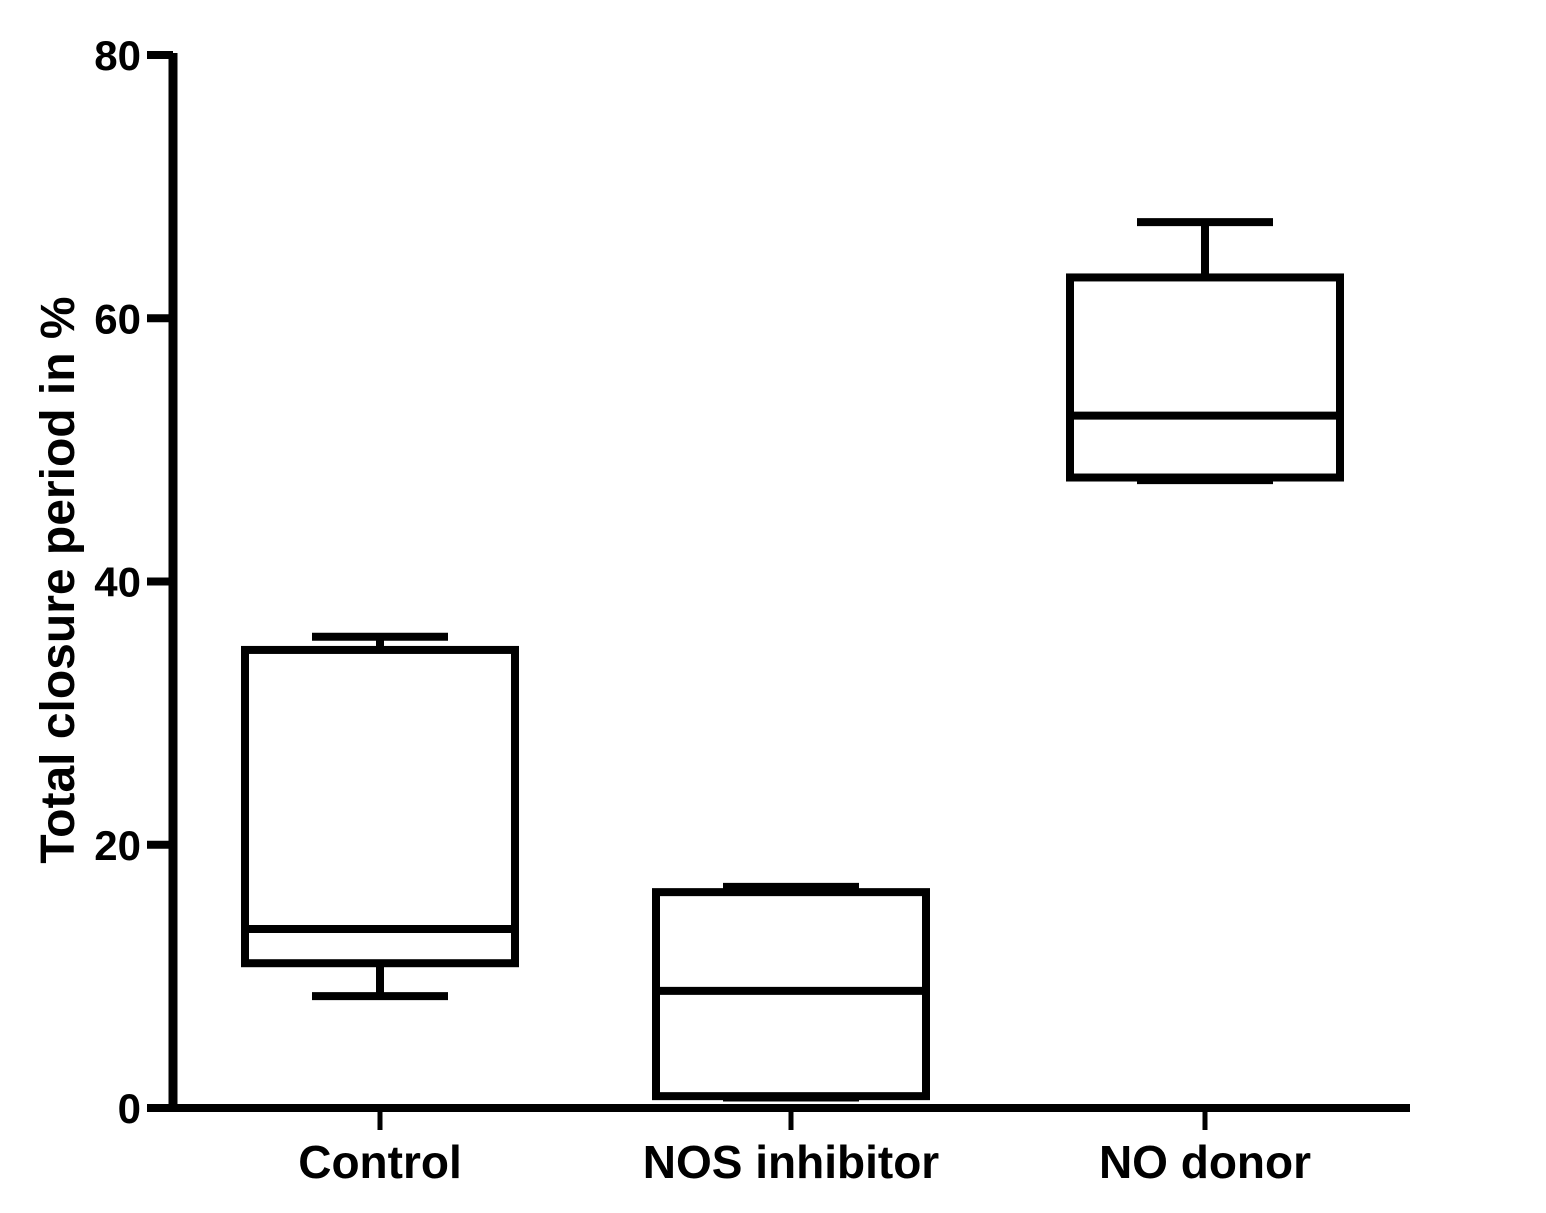 This screenshot has width=1546, height=1213. What do you see at coordinates (1205, 1162) in the screenshot?
I see `x-category-label: NO donor` at bounding box center [1205, 1162].